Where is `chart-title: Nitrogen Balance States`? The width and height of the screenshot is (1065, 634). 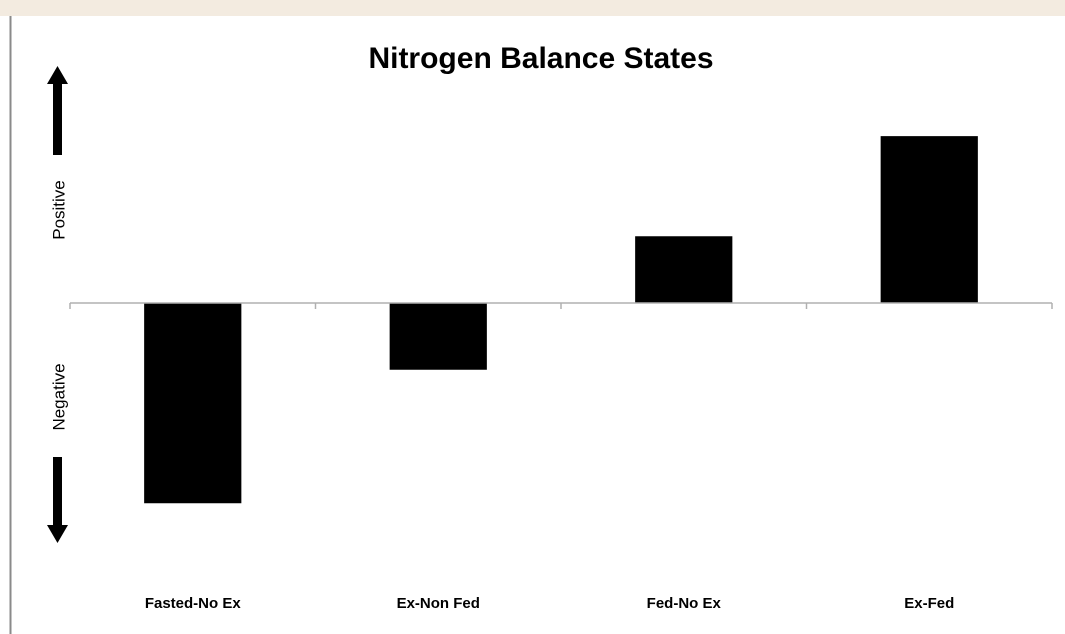
chart-title: Nitrogen Balance States is located at coordinates (540, 58).